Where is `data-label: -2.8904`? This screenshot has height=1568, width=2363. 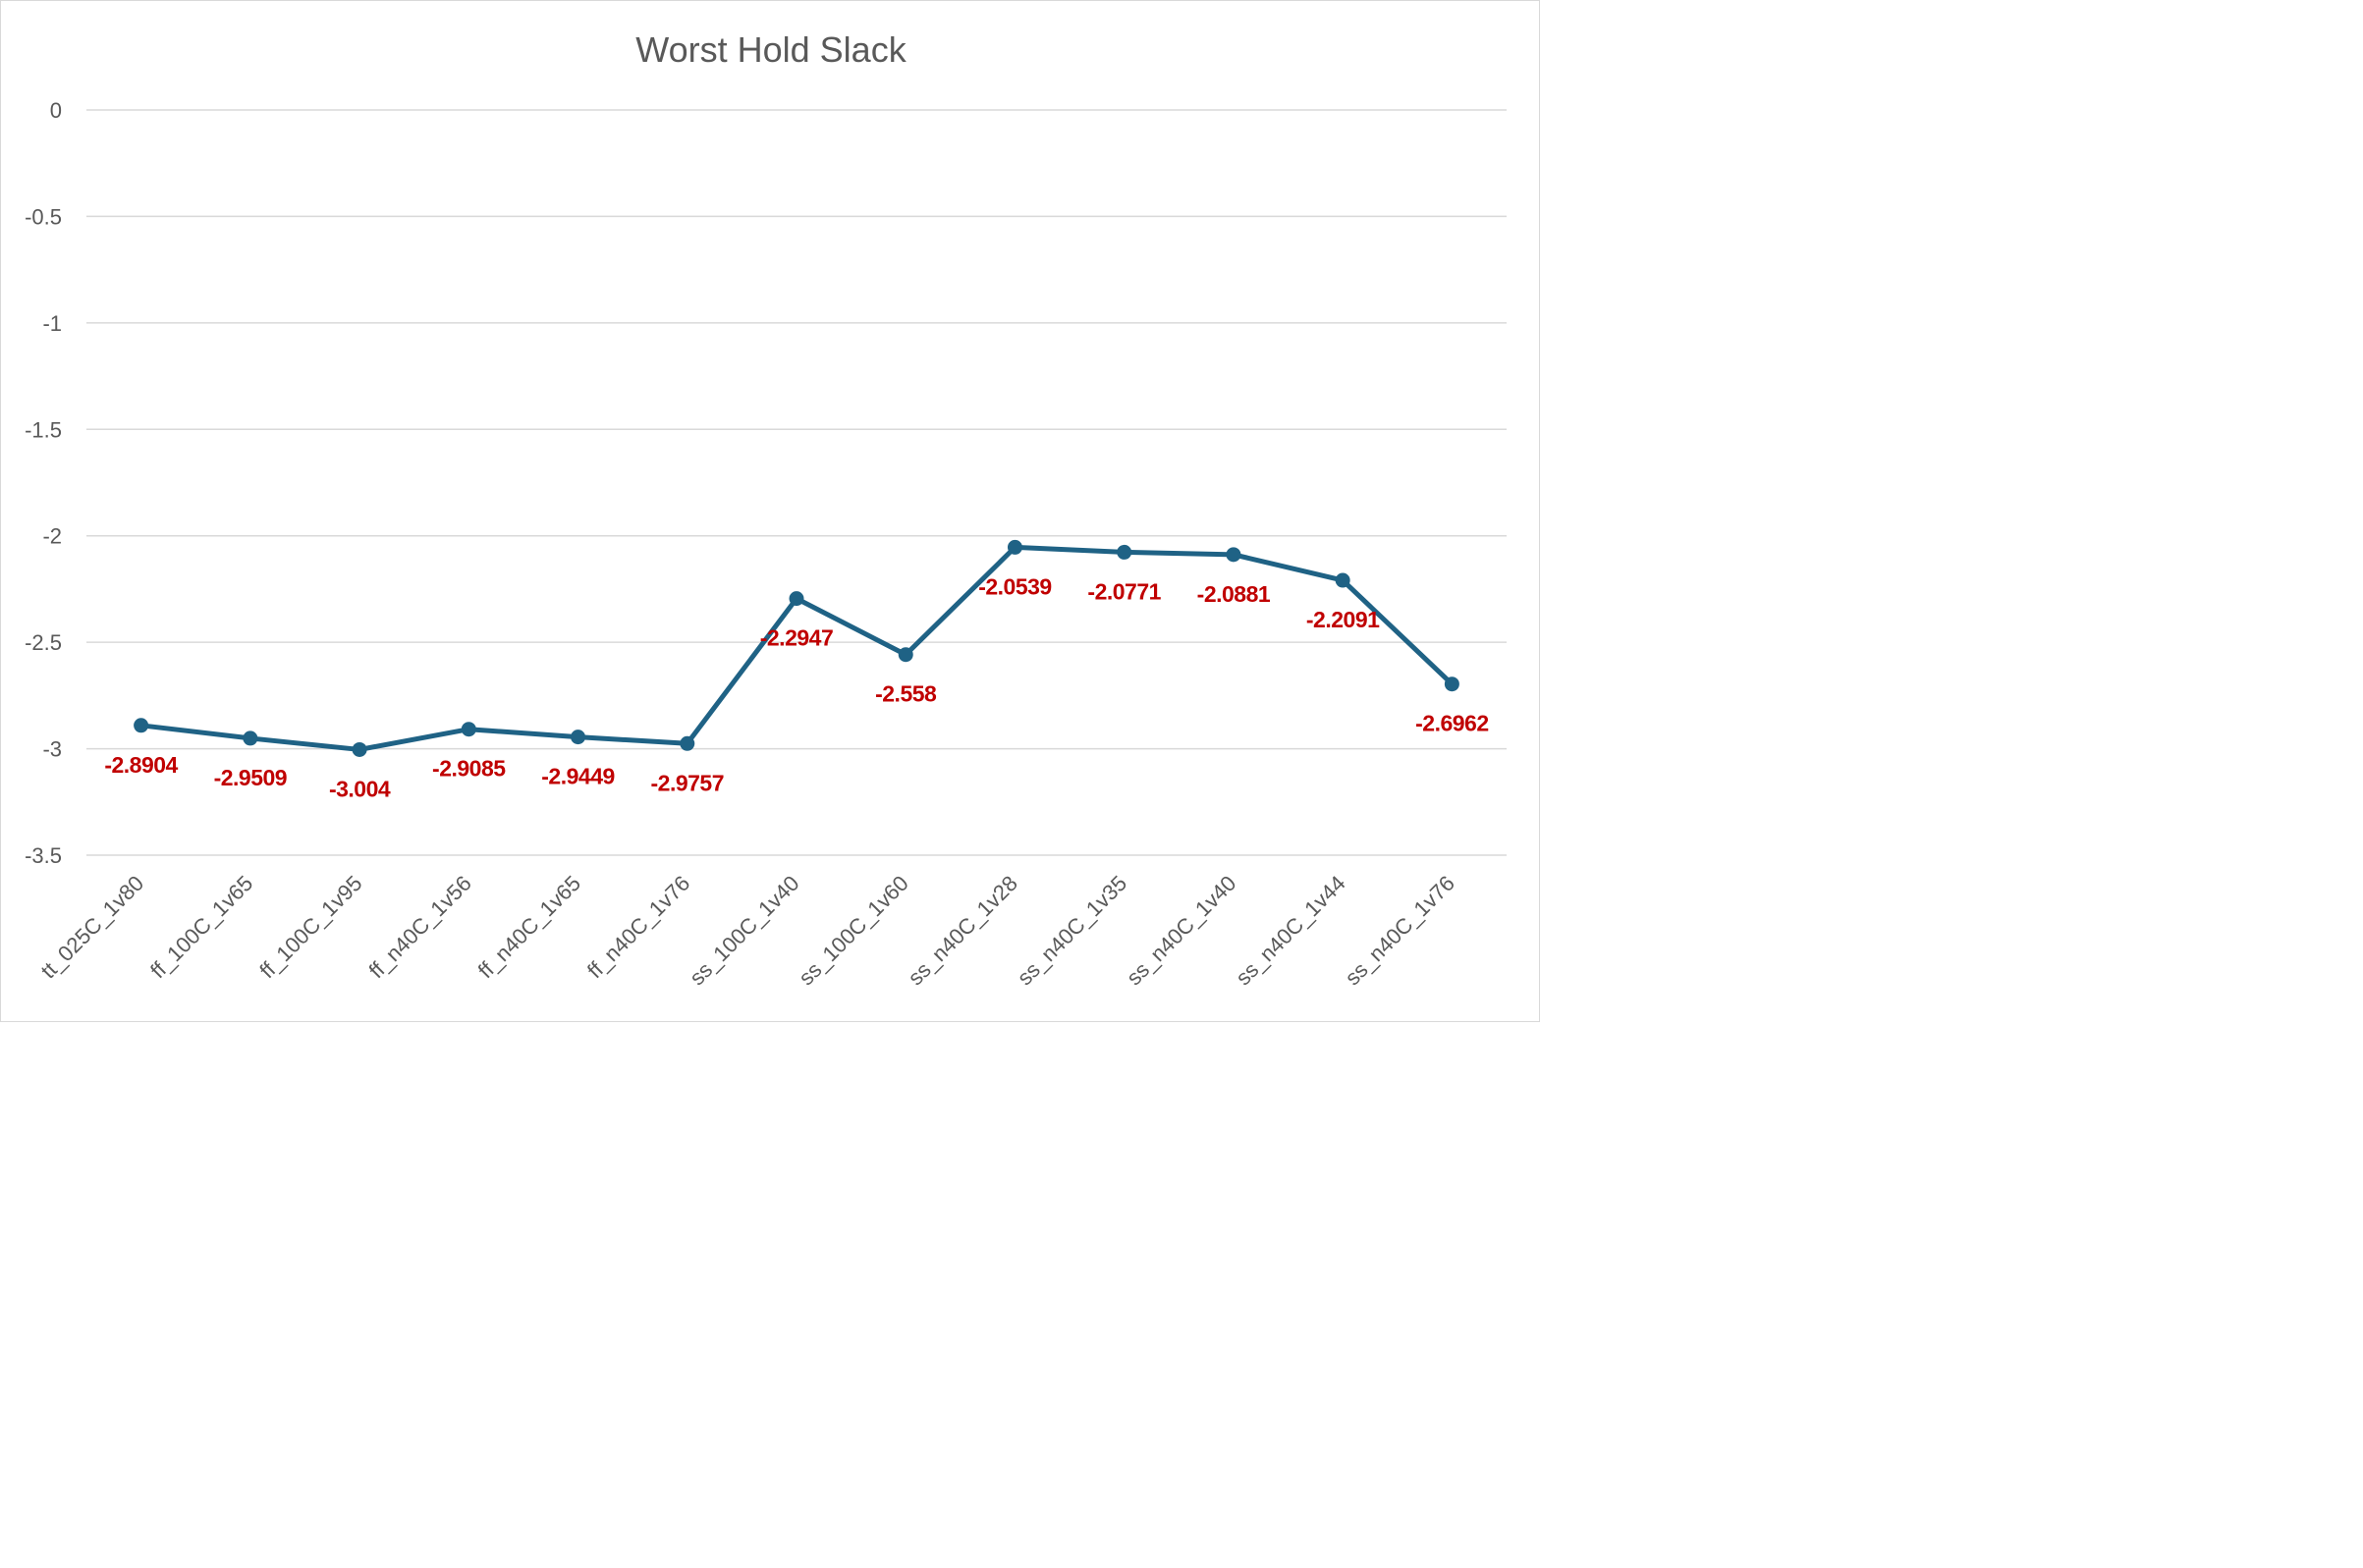
data-label: -2.8904 is located at coordinates (141, 765).